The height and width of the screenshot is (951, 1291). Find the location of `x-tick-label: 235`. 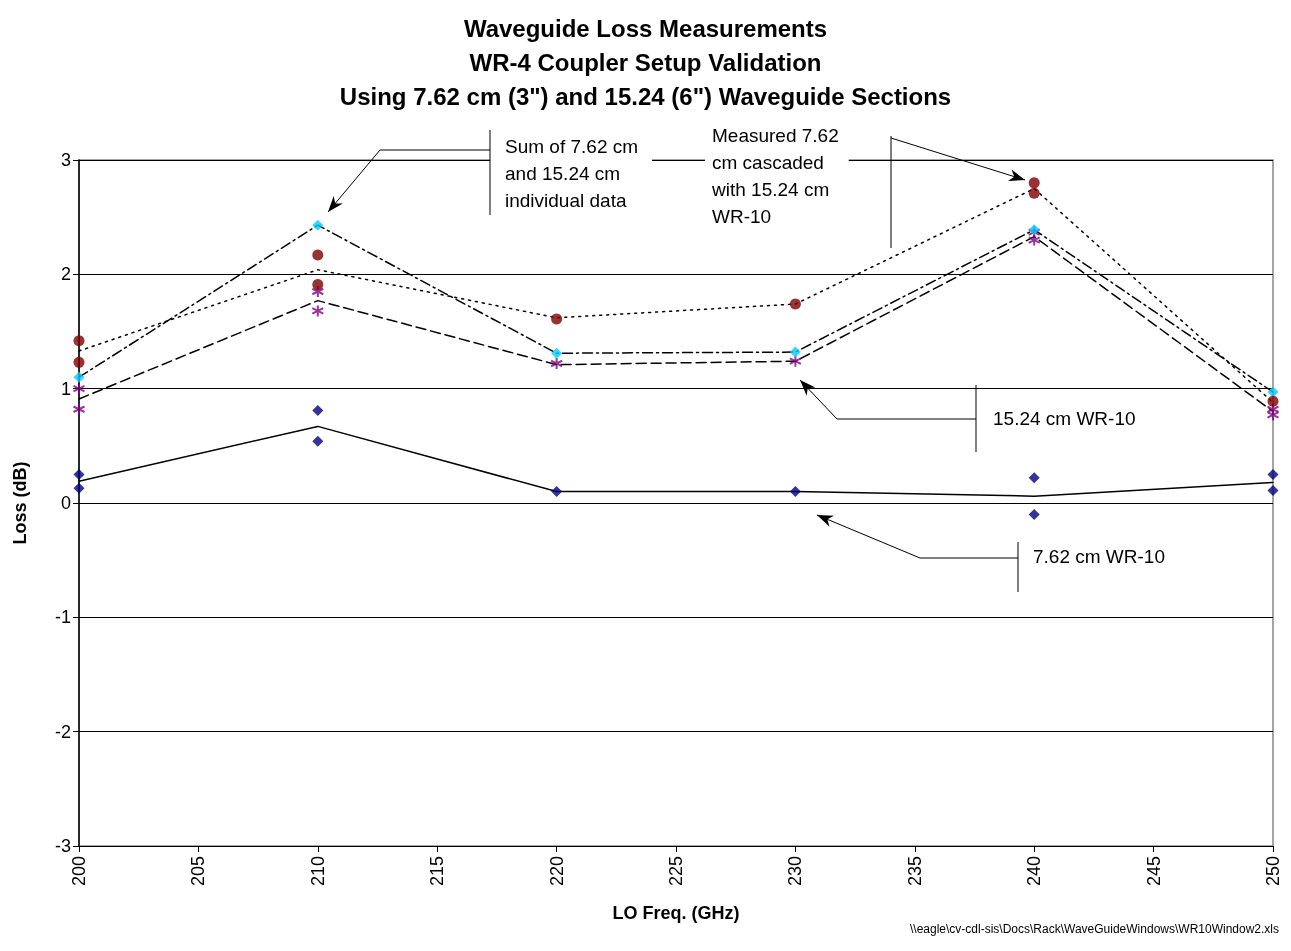

x-tick-label: 235 is located at coordinates (914, 871).